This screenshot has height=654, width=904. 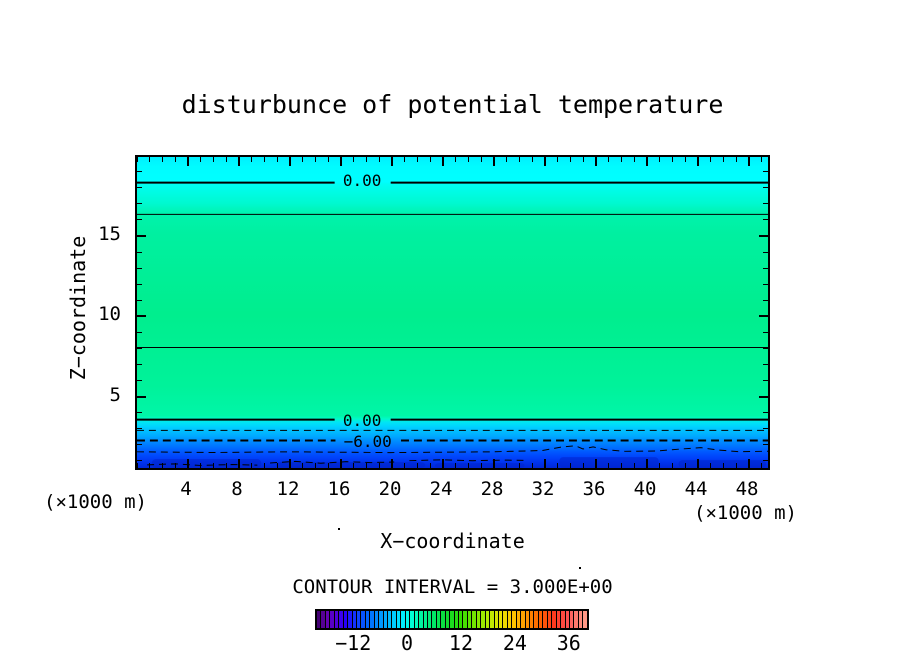 I want to click on chart-title: disturbunce of potential temperature, so click(x=452, y=104).